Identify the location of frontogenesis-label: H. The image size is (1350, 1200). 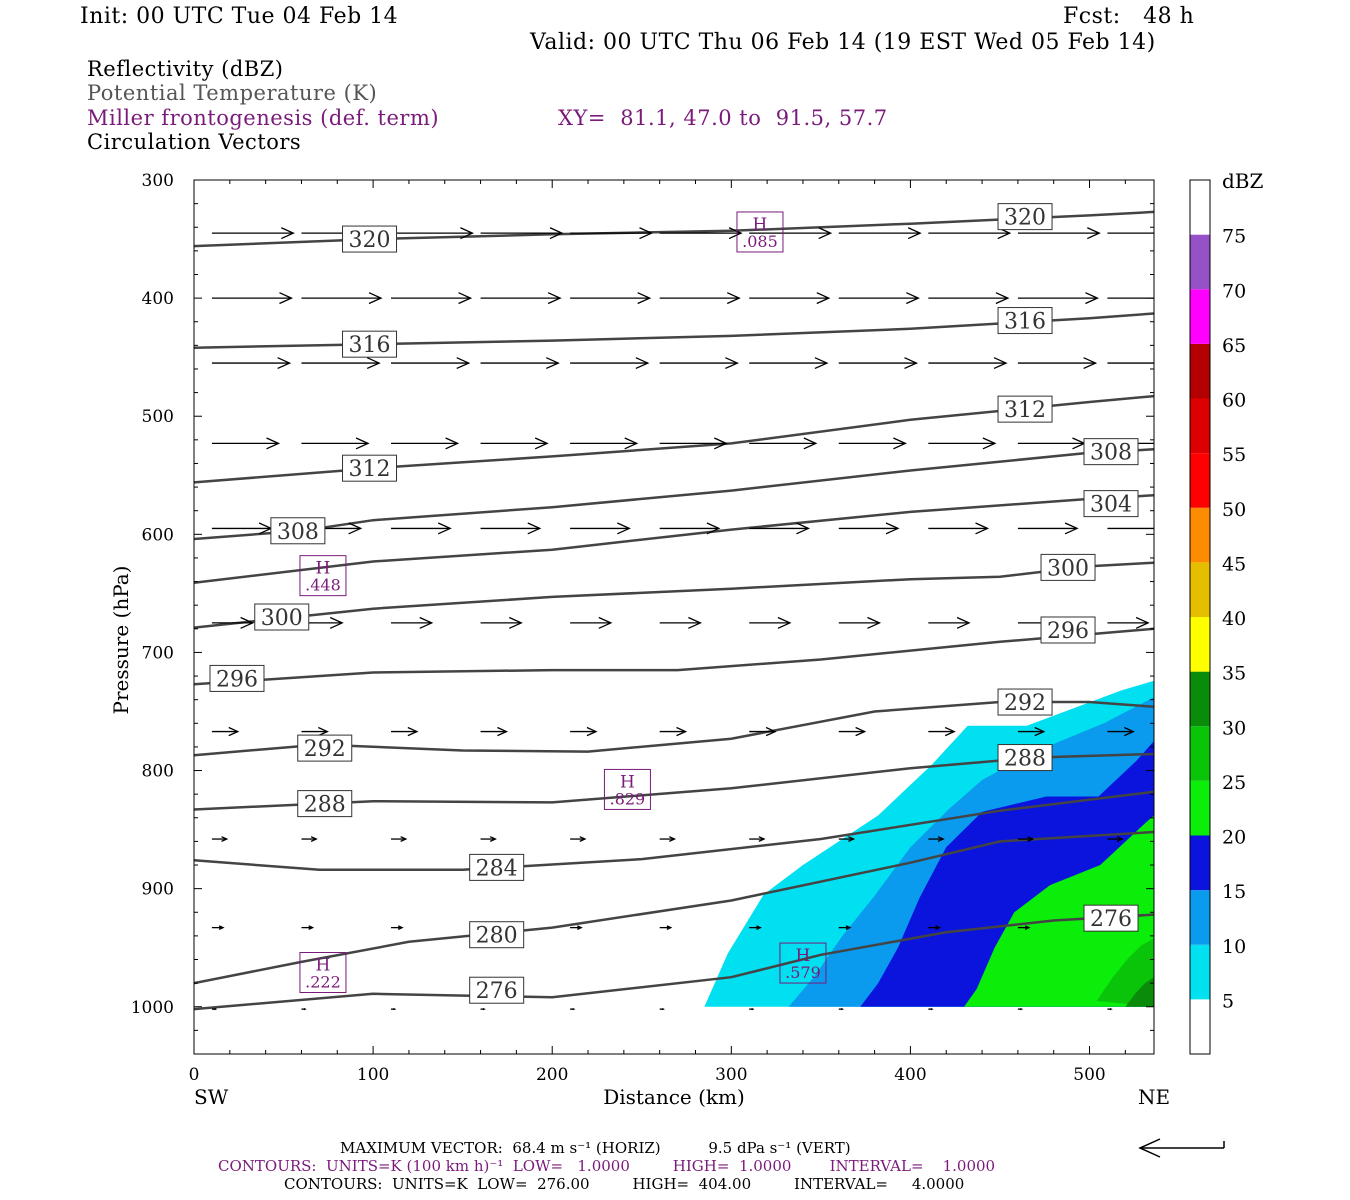
(323, 569).